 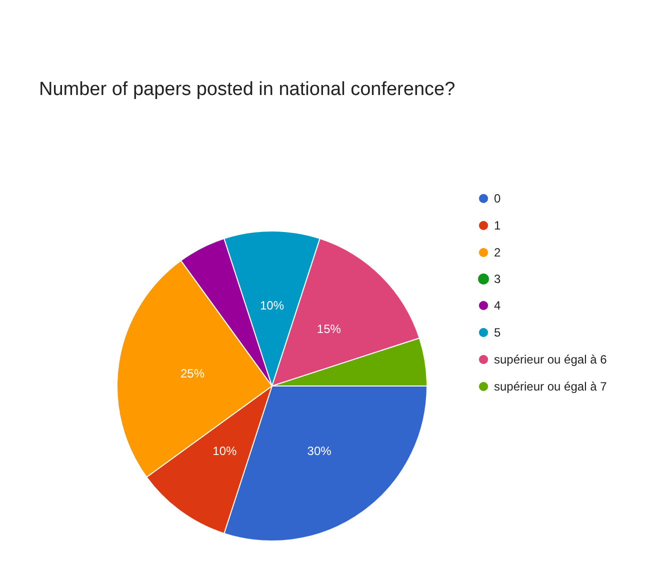 I want to click on data-label: 15%, so click(x=329, y=329).